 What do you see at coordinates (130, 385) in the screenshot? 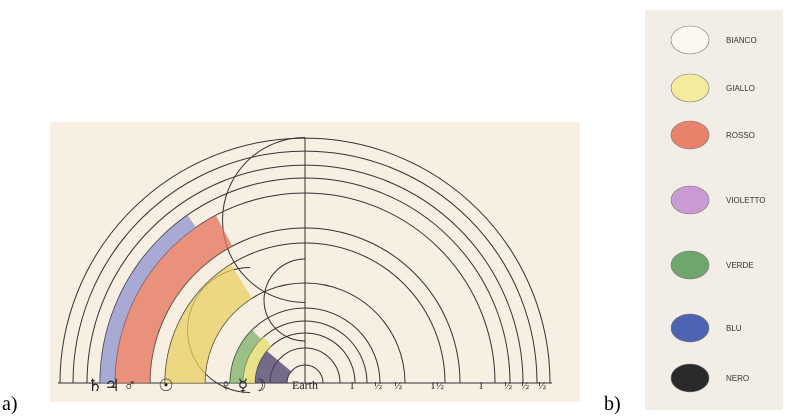
I see `planet-symbol: ♂` at bounding box center [130, 385].